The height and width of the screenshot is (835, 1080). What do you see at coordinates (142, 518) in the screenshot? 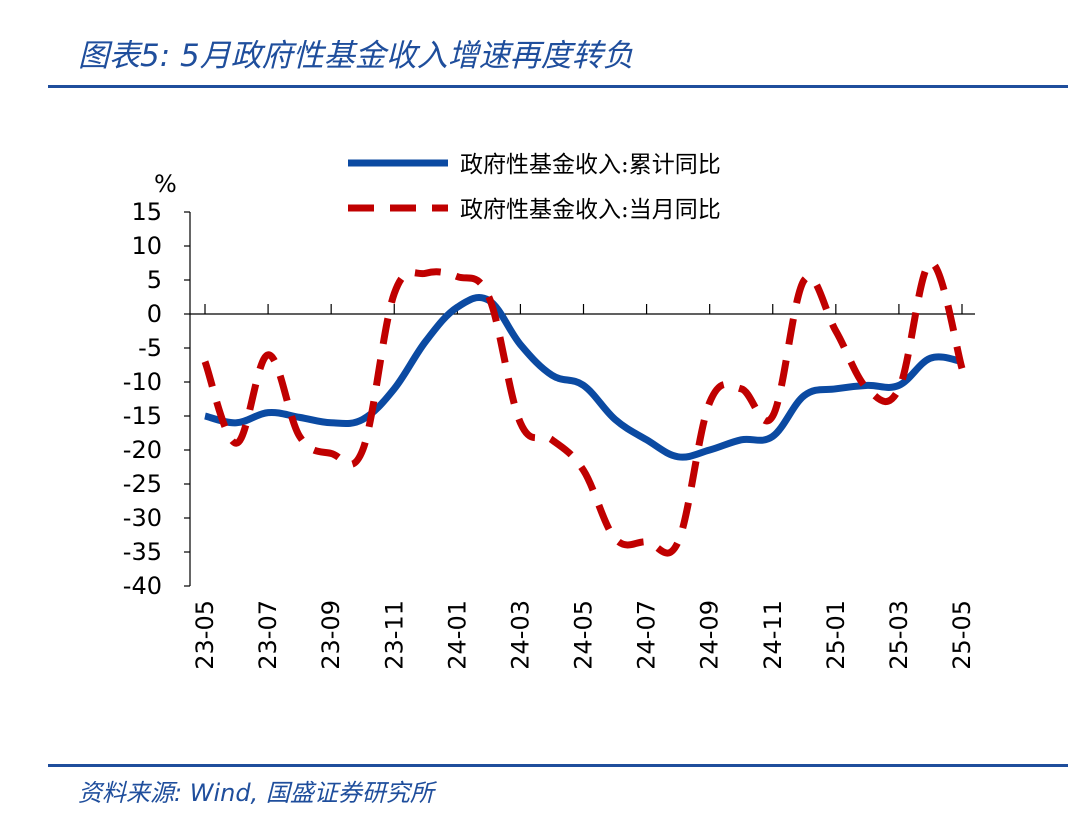
I see `y-tick-label: -30` at bounding box center [142, 518].